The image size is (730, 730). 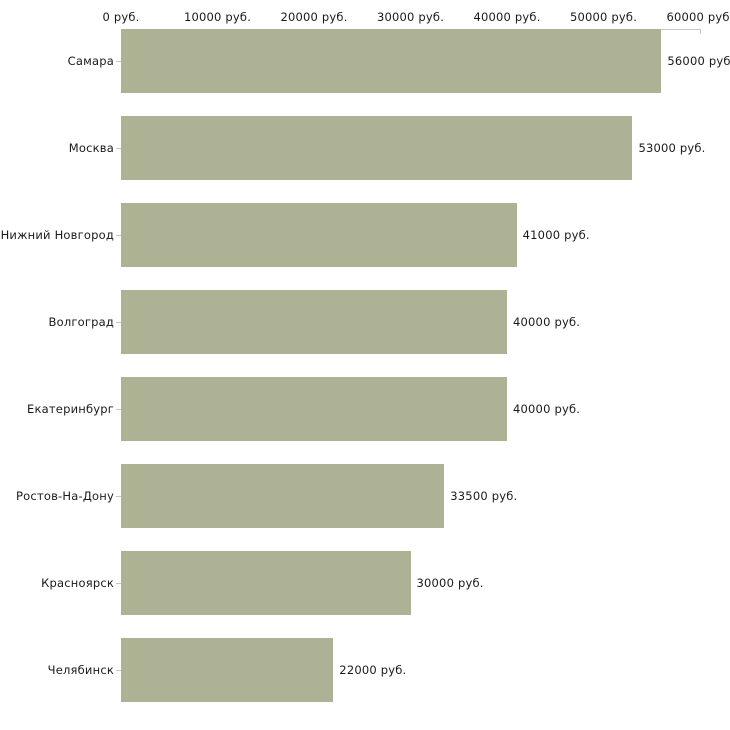 What do you see at coordinates (70, 409) in the screenshot?
I see `y-axis-category-label: Екатеринбург` at bounding box center [70, 409].